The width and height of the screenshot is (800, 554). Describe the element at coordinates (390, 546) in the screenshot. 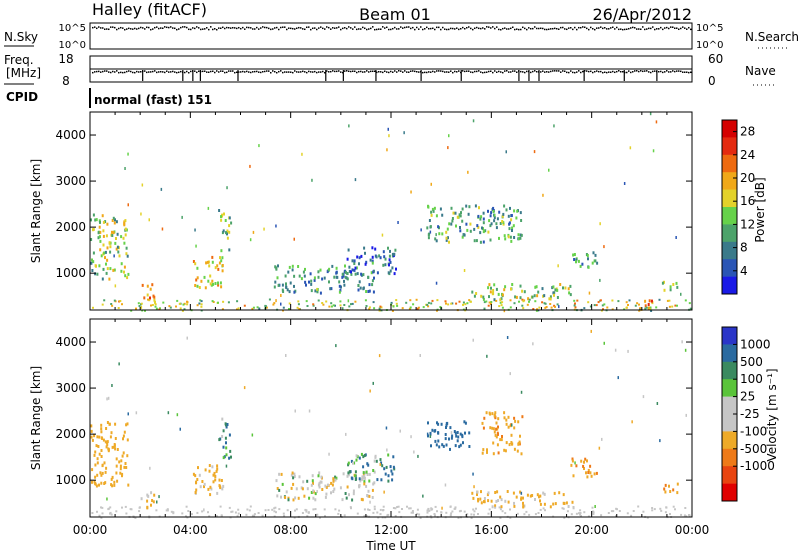

I see `time-axis-label: Time UT` at that location.